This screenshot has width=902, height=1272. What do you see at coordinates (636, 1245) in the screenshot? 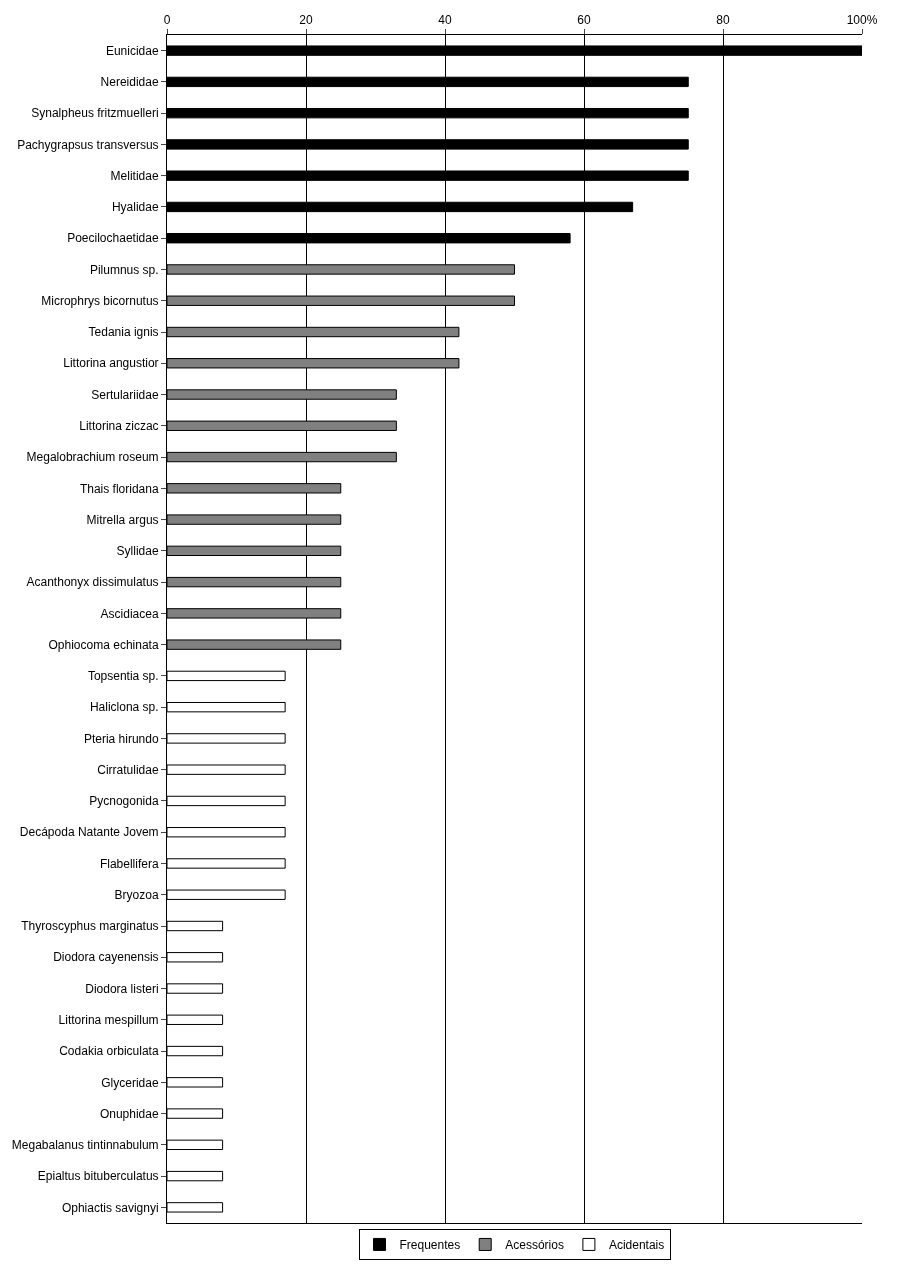
I see `legend-label: Acidentais` at bounding box center [636, 1245].